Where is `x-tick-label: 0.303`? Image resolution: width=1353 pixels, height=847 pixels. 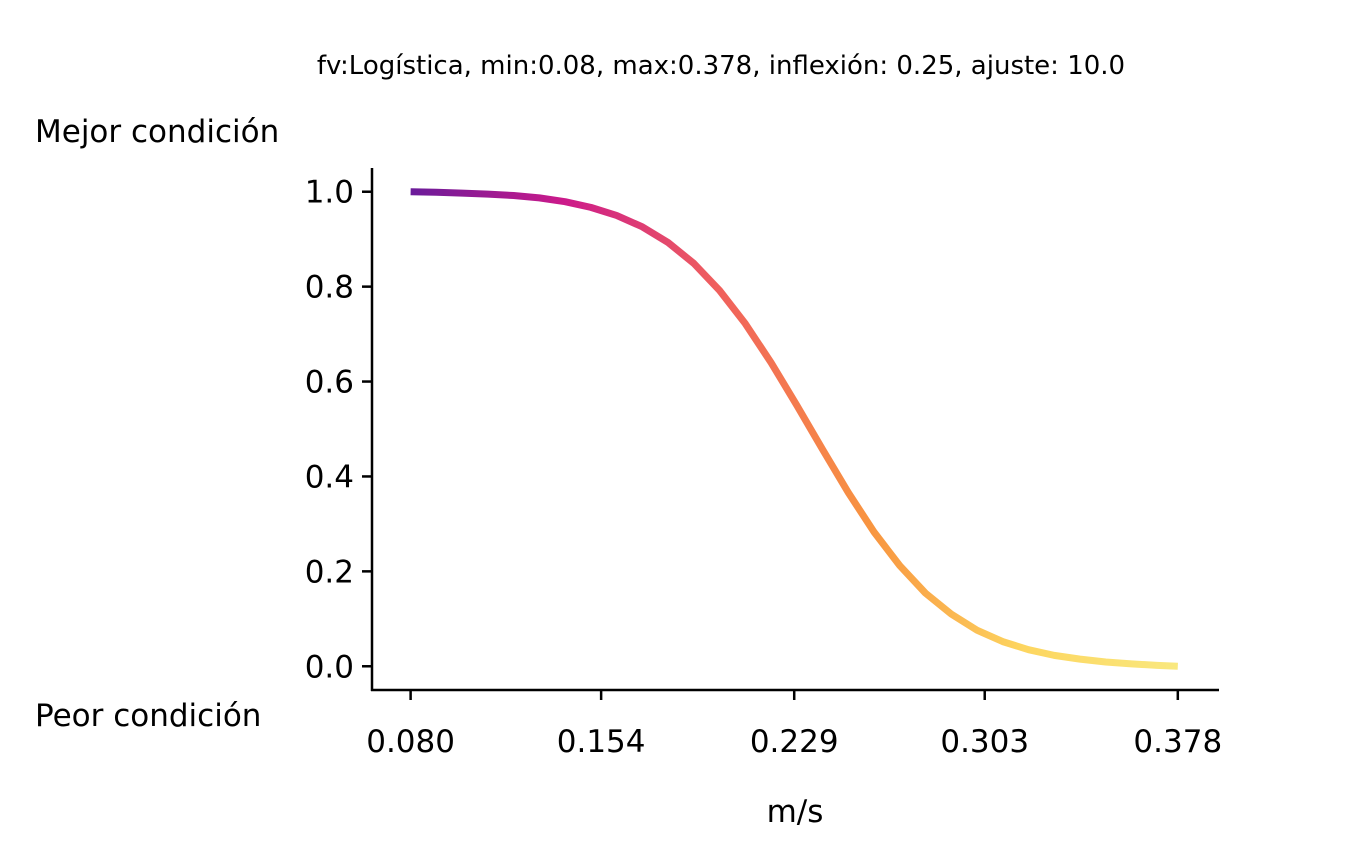
x-tick-label: 0.303 is located at coordinates (984, 742).